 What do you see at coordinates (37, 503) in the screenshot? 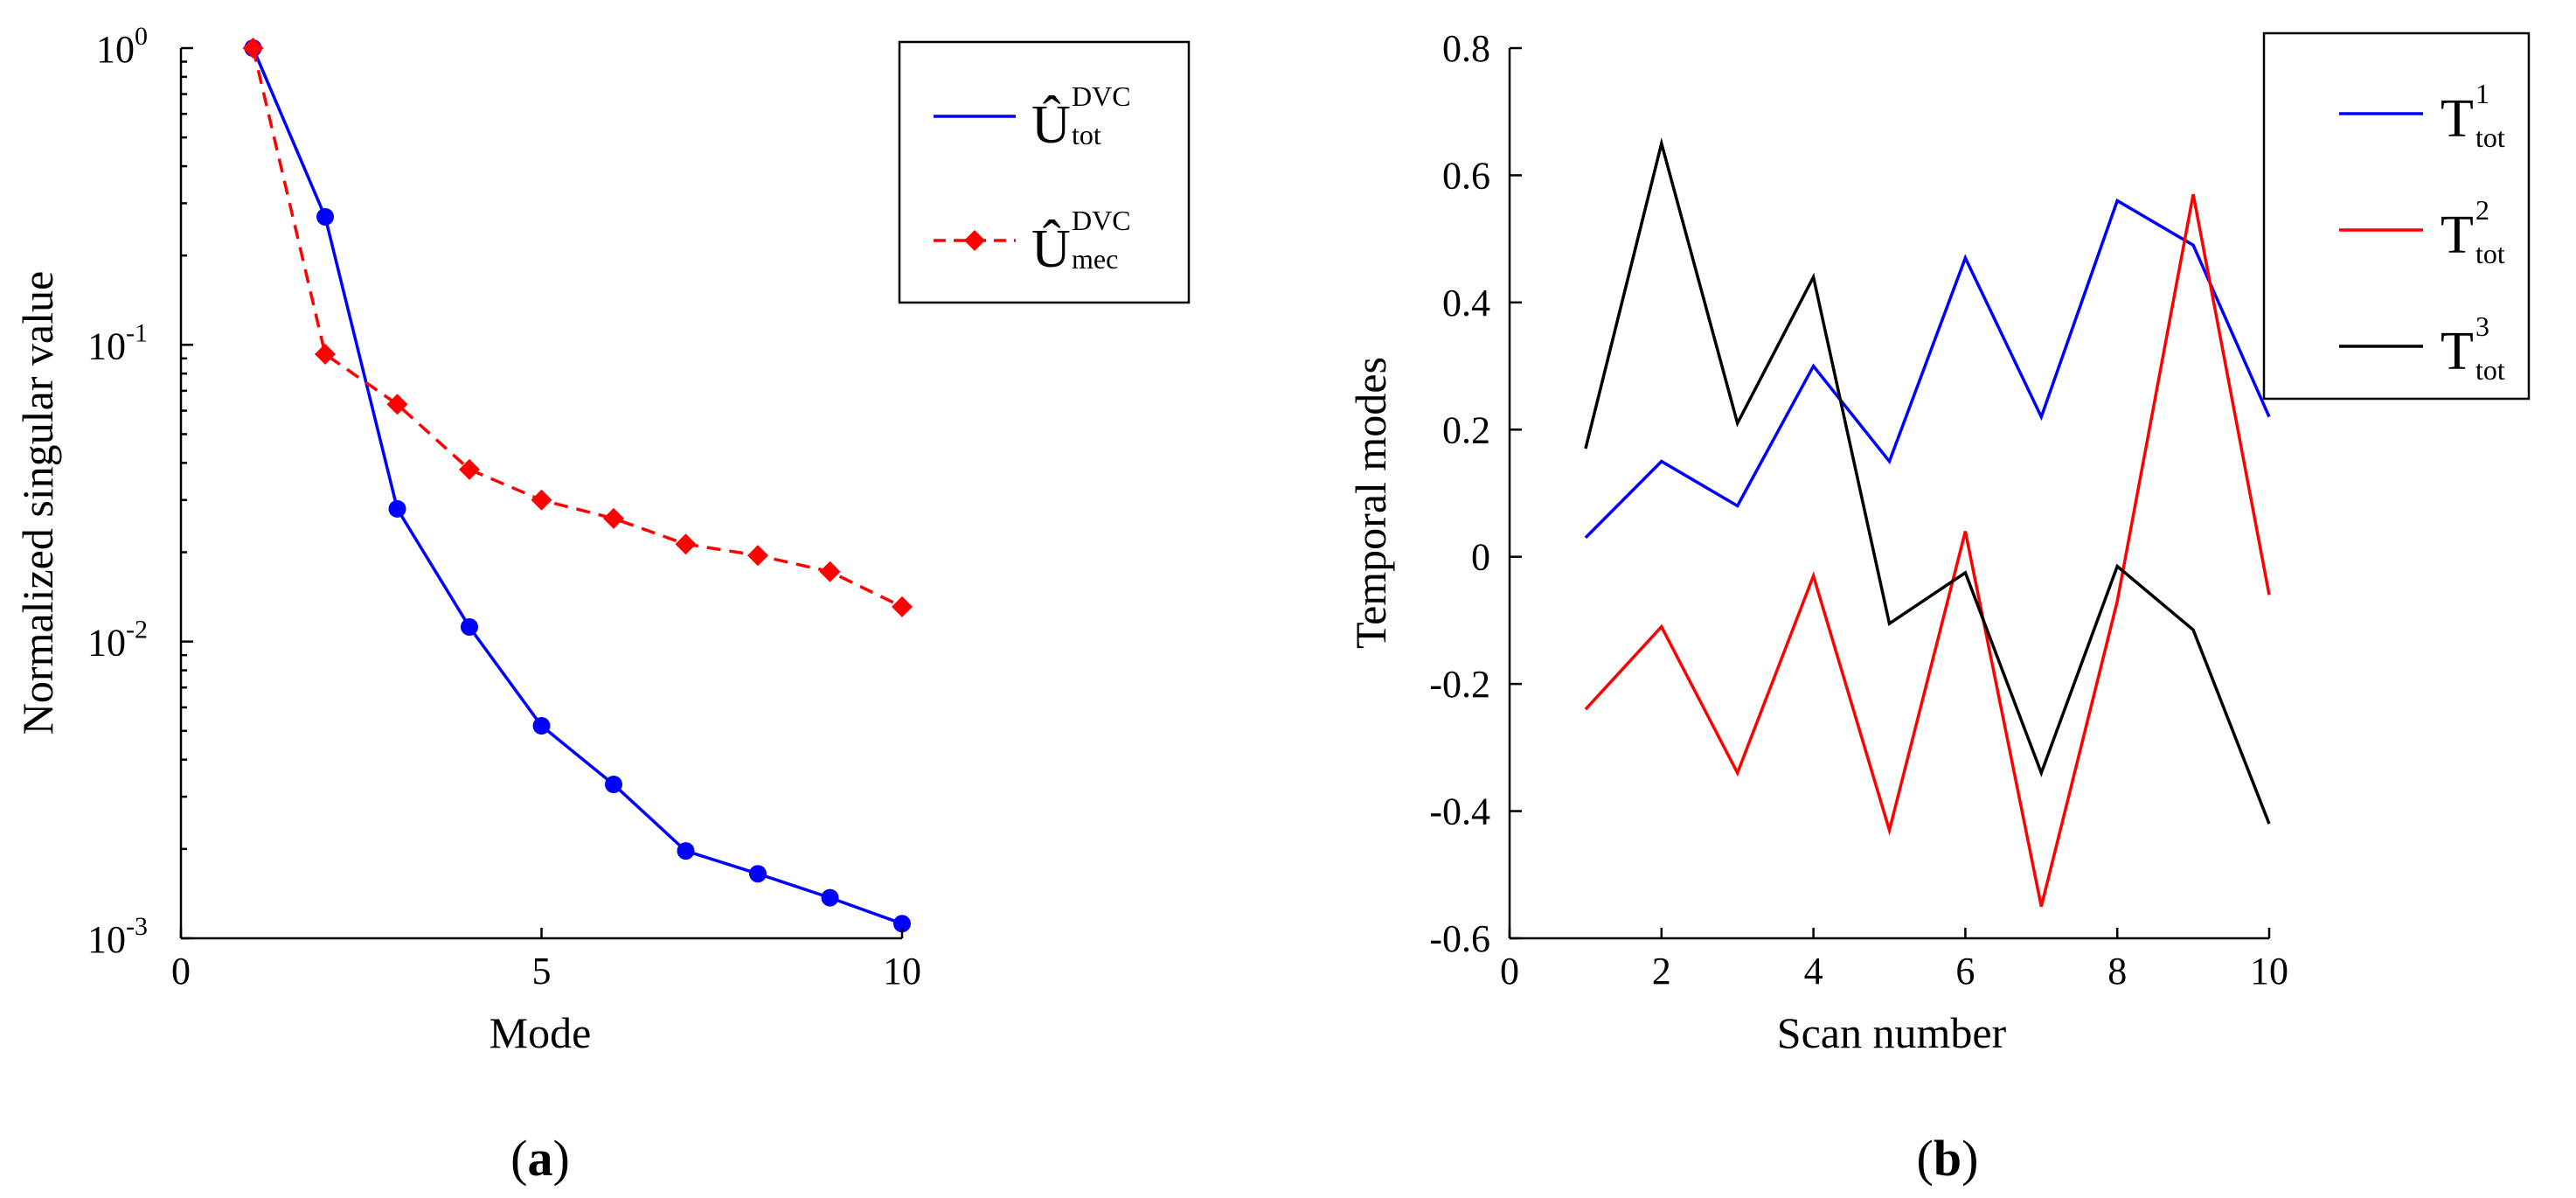
I see `chart-a-y-axis-label: Normalized singular value` at bounding box center [37, 503].